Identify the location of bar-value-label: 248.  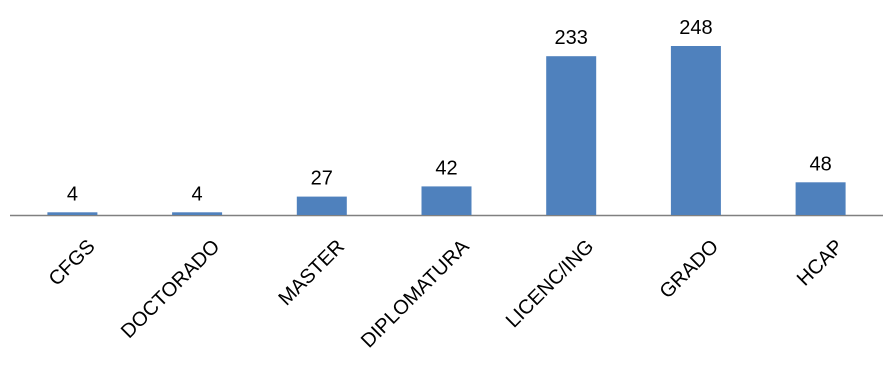
(695, 28).